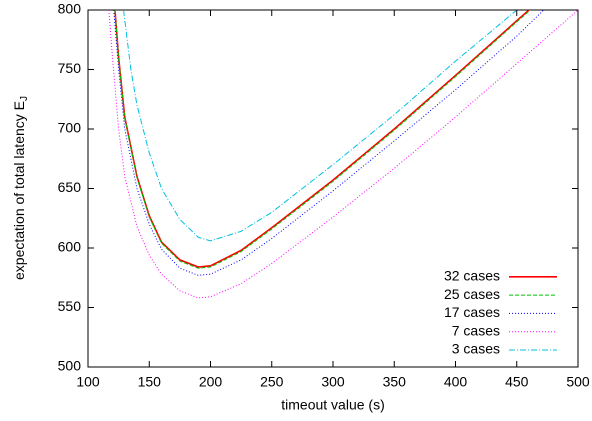  Describe the element at coordinates (272, 382) in the screenshot. I see `x-tick-label: 250` at that location.